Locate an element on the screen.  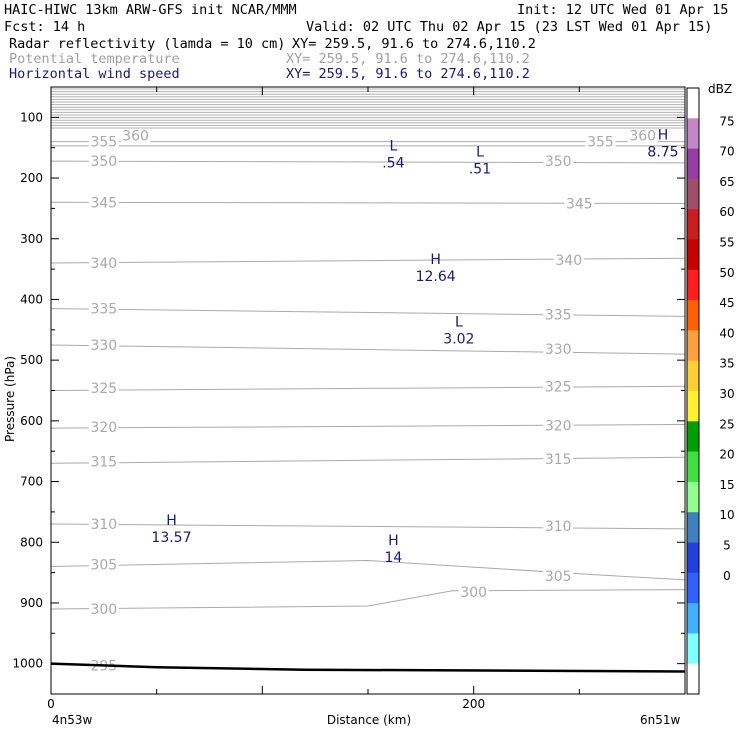
y-tick-label: 600 is located at coordinates (31, 421).